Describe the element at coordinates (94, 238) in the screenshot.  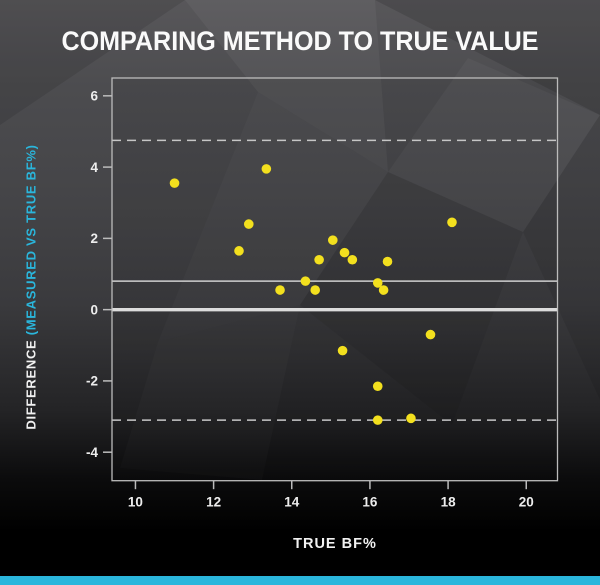
I see `y-tick-label: 2` at that location.